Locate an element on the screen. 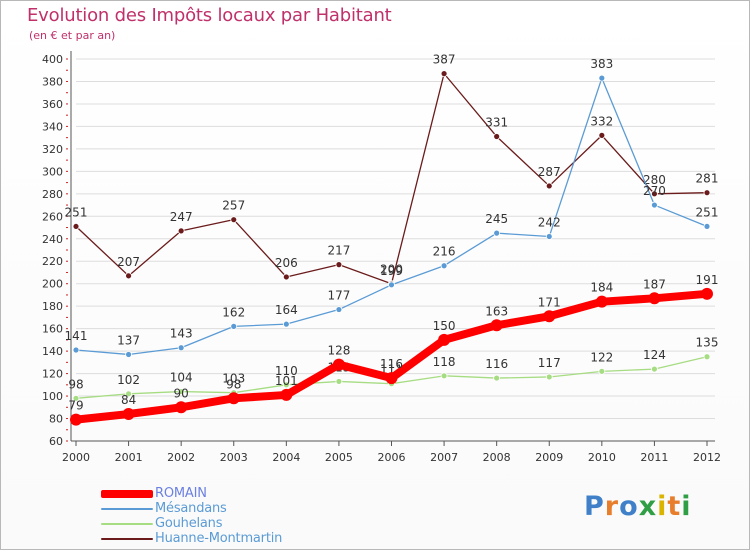 This screenshot has width=750, height=550. x-tick-label: 2010 is located at coordinates (602, 457).